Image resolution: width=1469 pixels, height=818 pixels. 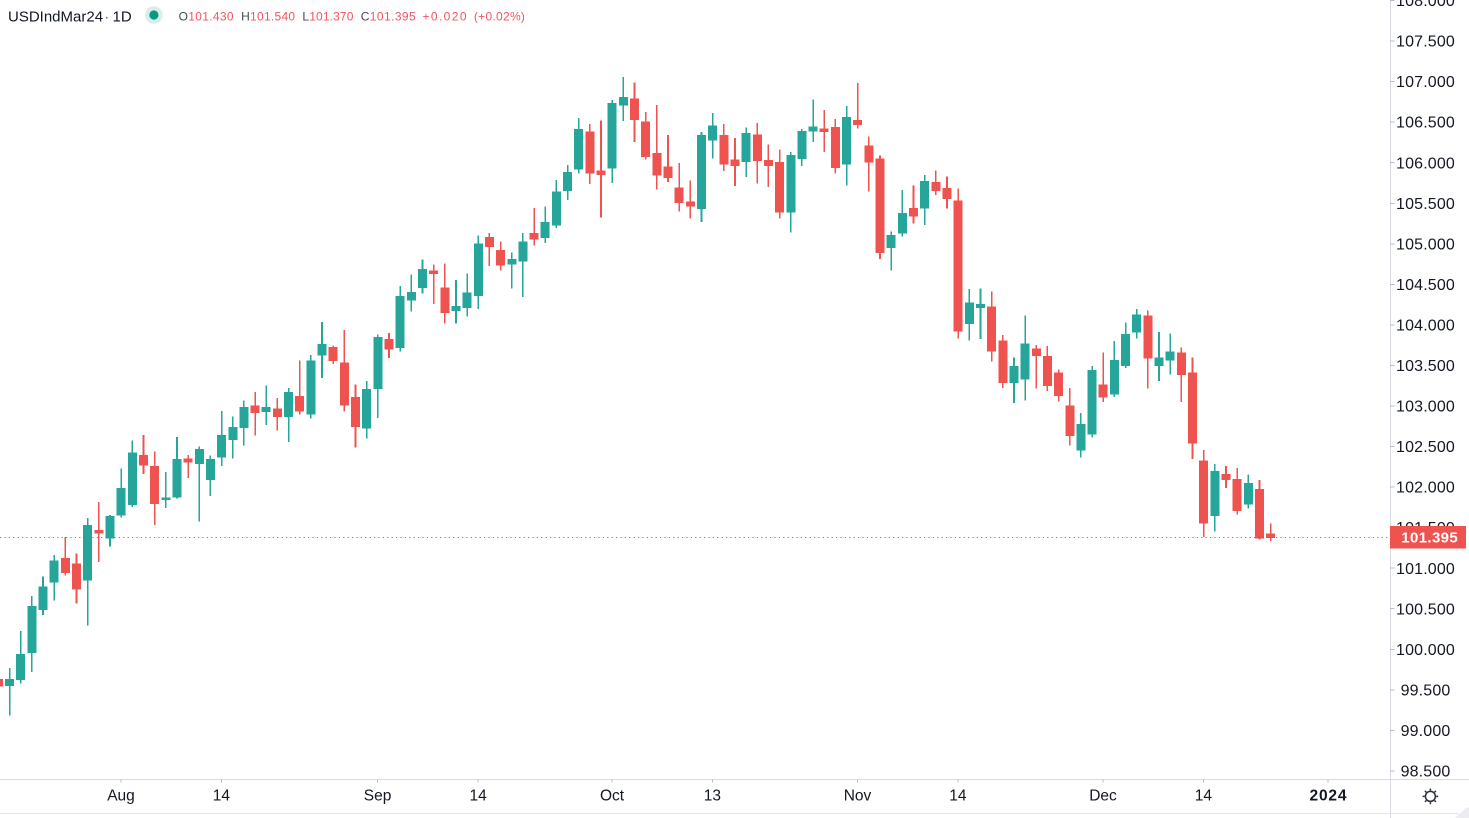 I want to click on svg-text: O101.430, so click(x=206, y=16).